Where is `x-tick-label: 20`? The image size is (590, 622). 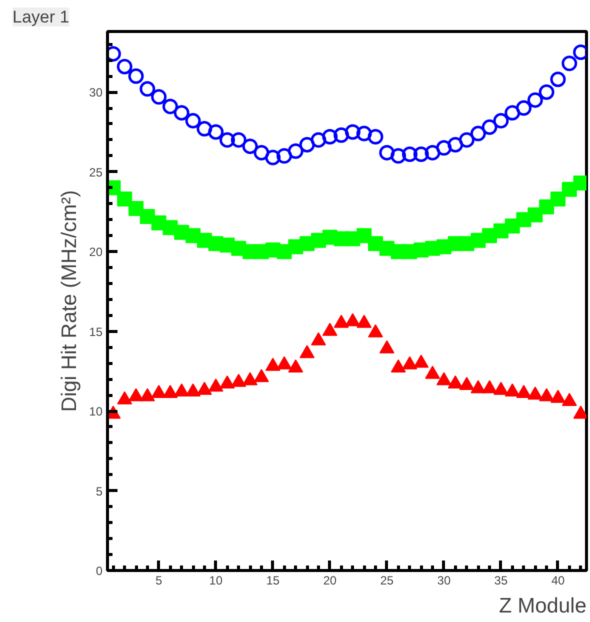
x-tick-label: 20 is located at coordinates (330, 581).